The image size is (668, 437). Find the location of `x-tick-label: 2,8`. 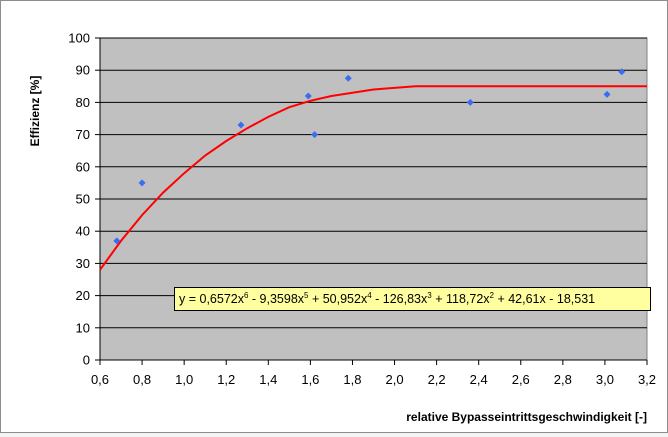

x-tick-label: 2,8 is located at coordinates (563, 379).